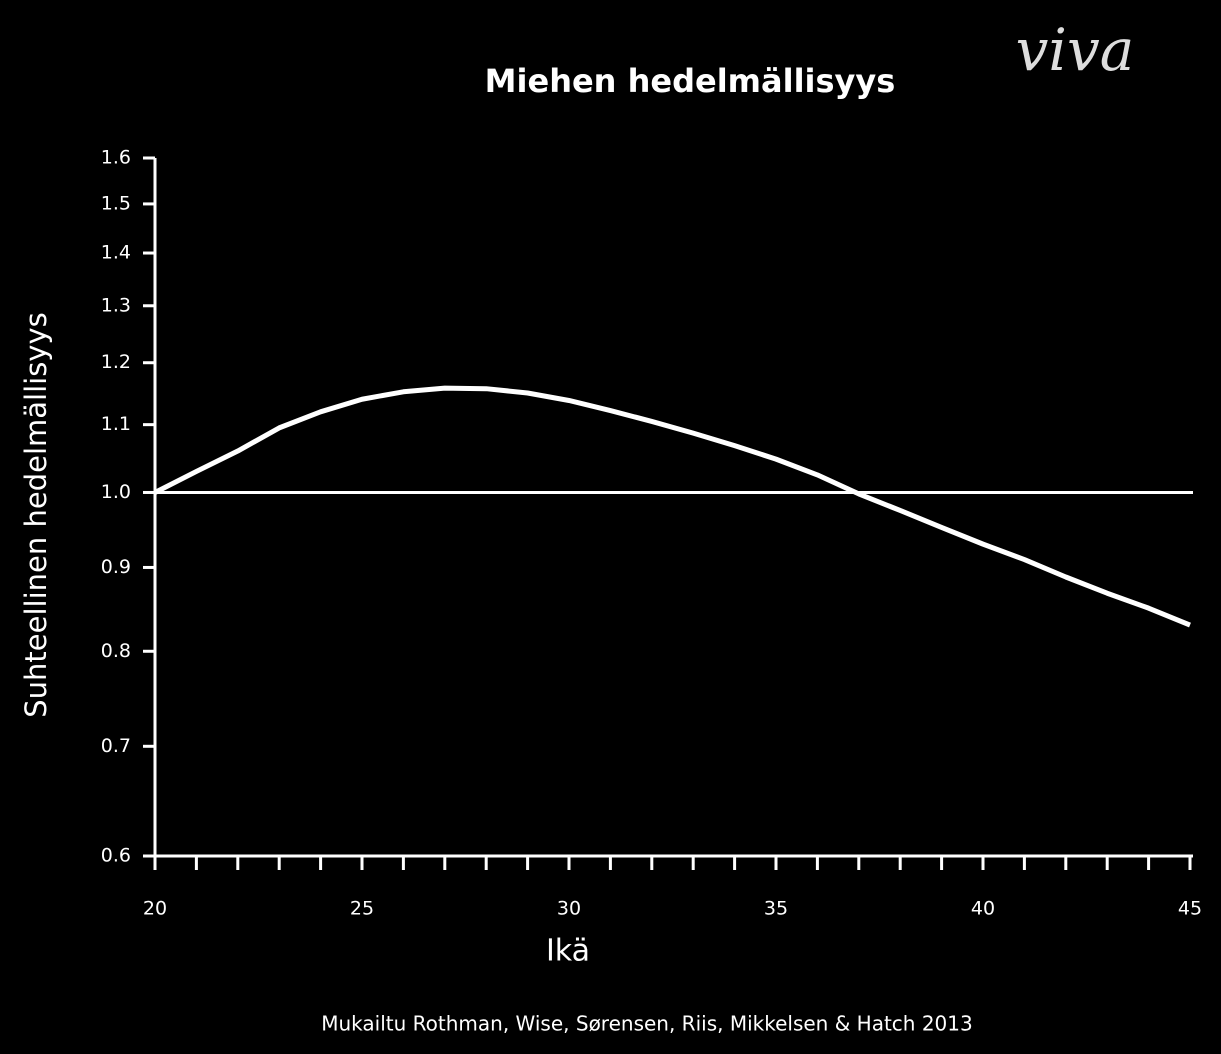  I want to click on x-tick-label: 35, so click(776, 909).